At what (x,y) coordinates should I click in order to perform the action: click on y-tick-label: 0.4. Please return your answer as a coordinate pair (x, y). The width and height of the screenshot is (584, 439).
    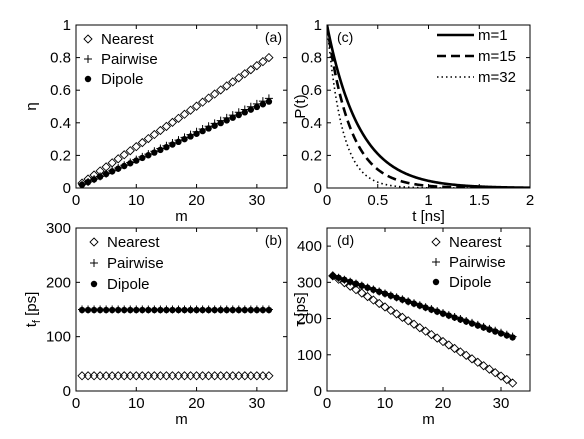
    Looking at the image, I should click on (311, 123).